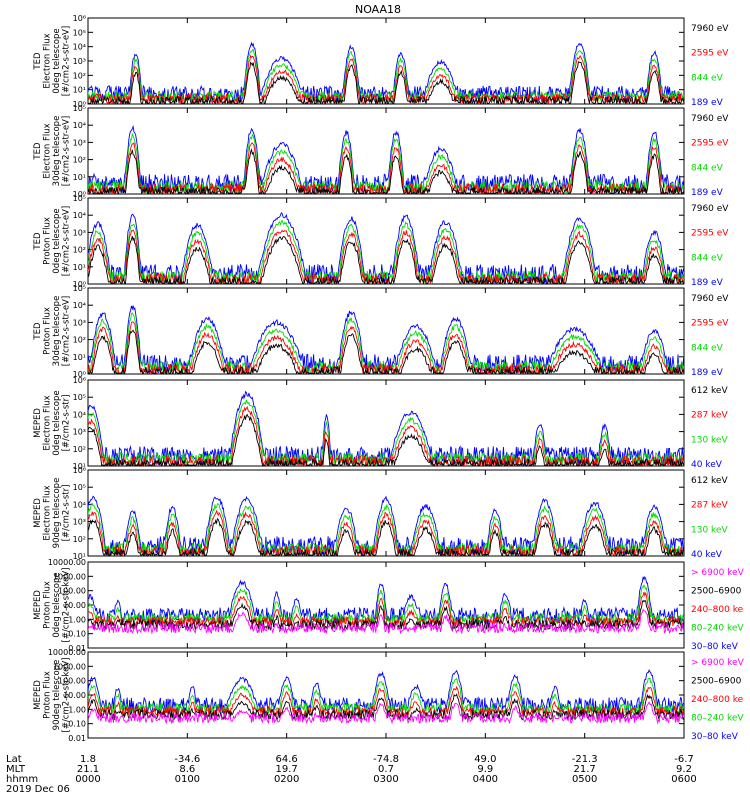 The width and height of the screenshot is (750, 800). Describe the element at coordinates (47, 241) in the screenshot. I see `y-axis-label-line: Proton Flux` at that location.